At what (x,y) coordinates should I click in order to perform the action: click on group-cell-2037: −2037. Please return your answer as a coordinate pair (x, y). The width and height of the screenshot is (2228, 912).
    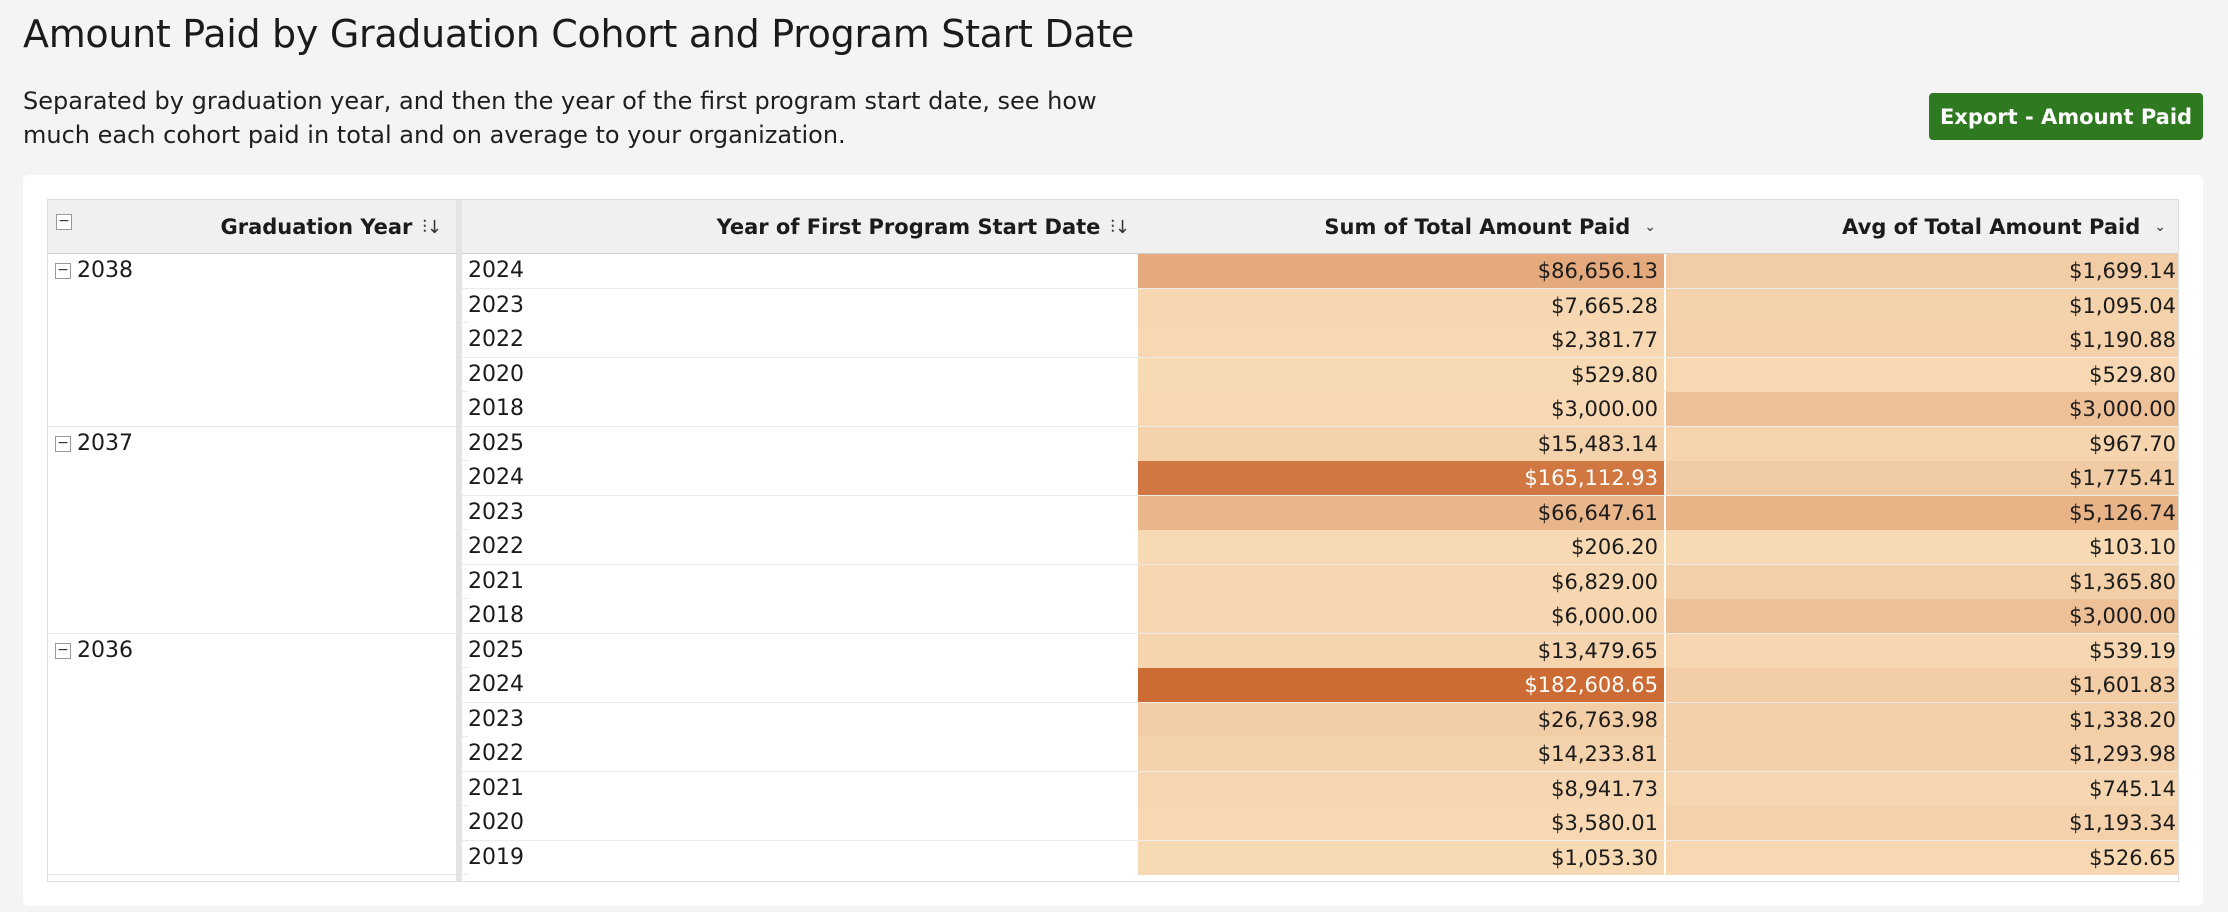
    Looking at the image, I should click on (252, 530).